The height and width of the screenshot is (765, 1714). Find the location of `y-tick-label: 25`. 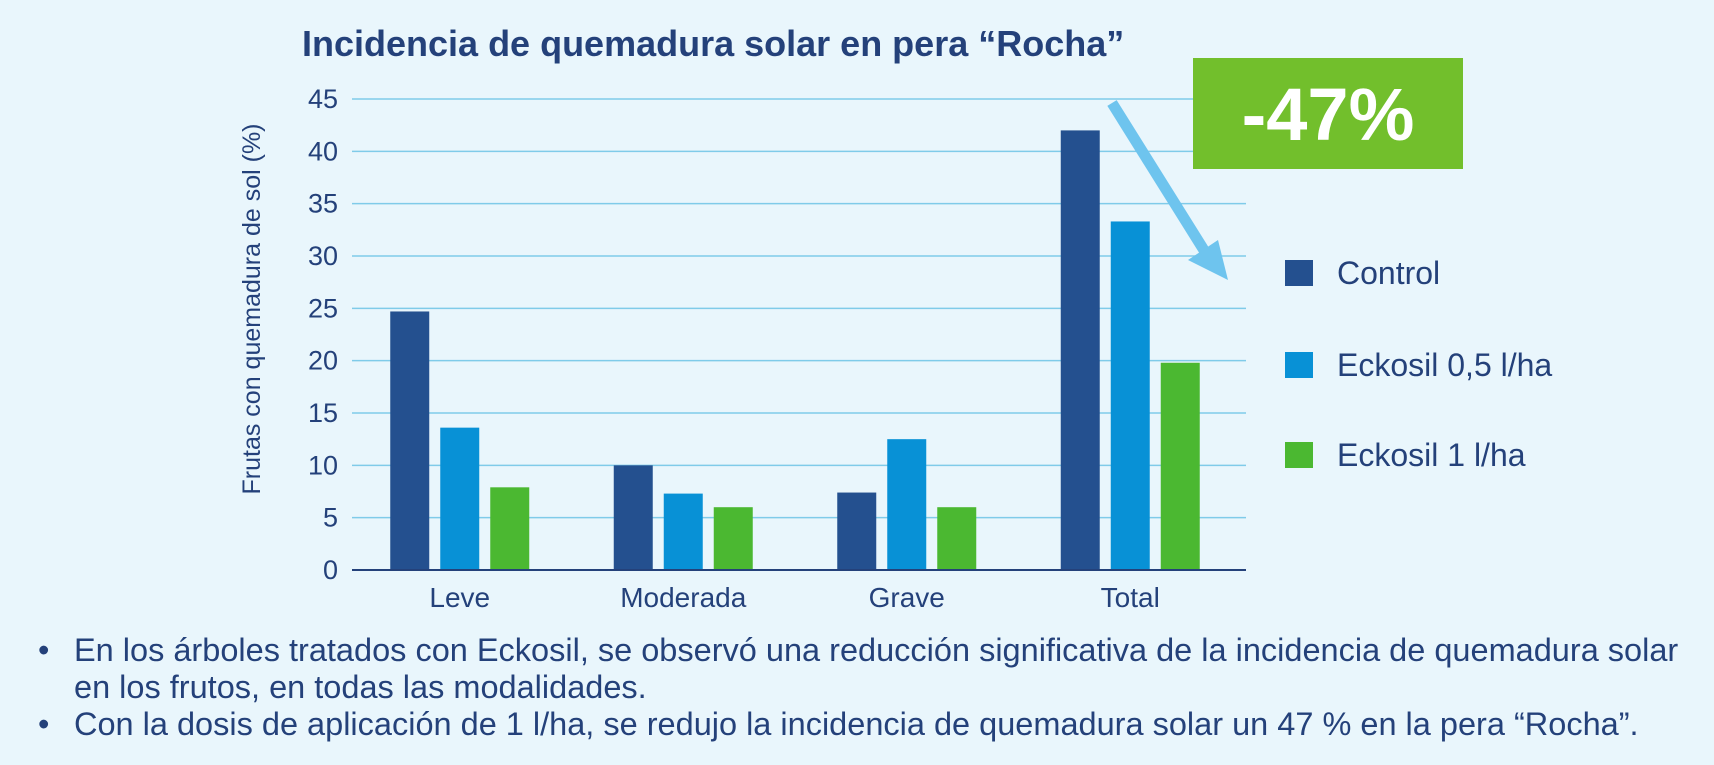

y-tick-label: 25 is located at coordinates (323, 308).